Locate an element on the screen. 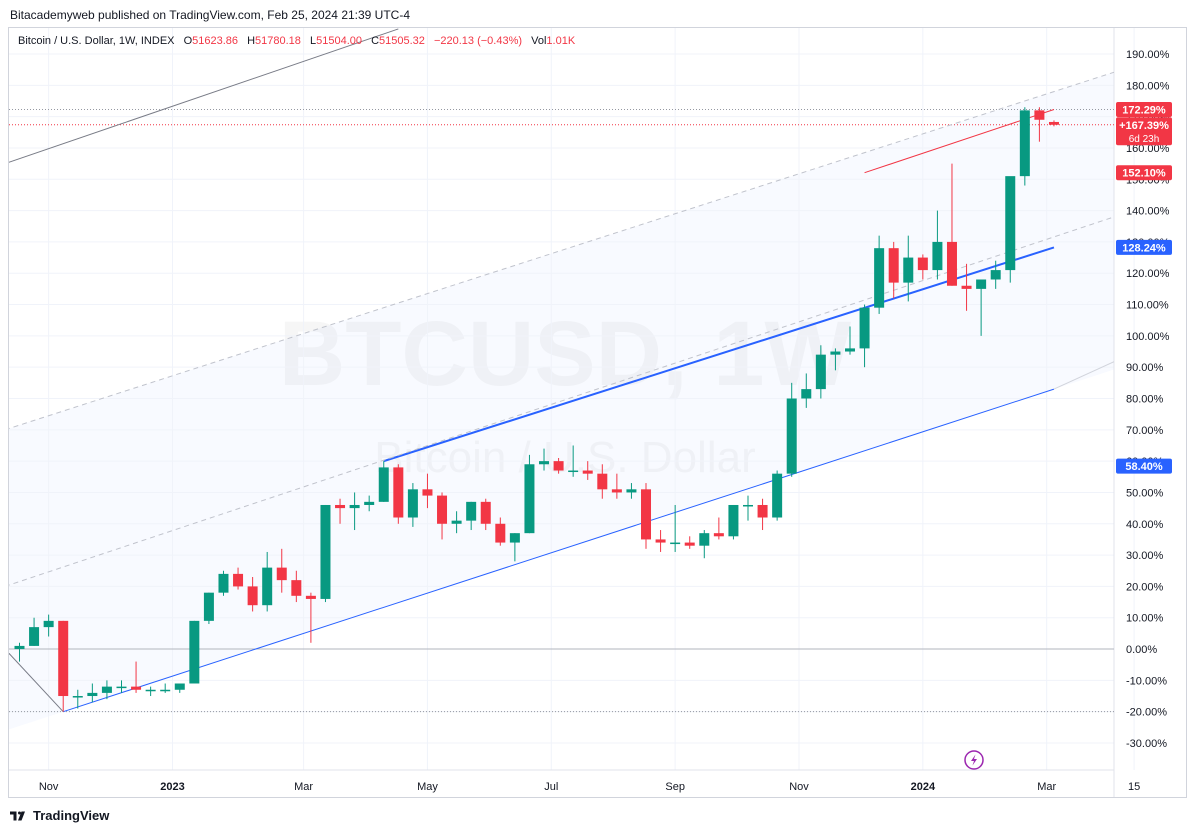  trend-line-channel-upper-thick is located at coordinates (719, 354).